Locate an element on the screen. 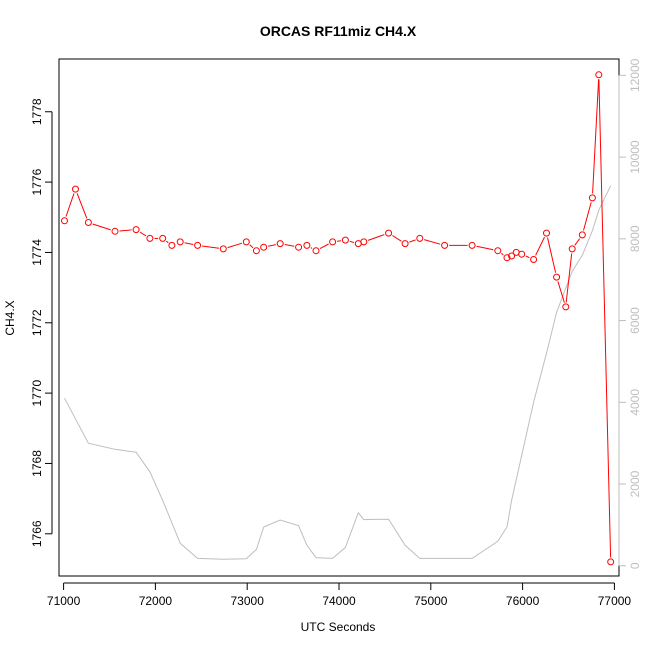  y-tick-label: 1772 is located at coordinates (37, 322).